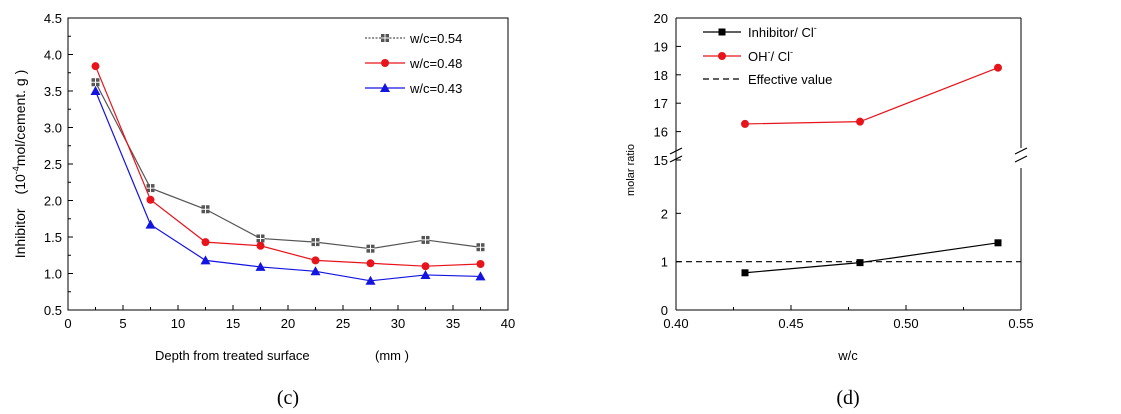  I want to click on x-axis-label: Depth from treated surface (mm ), so click(282, 355).